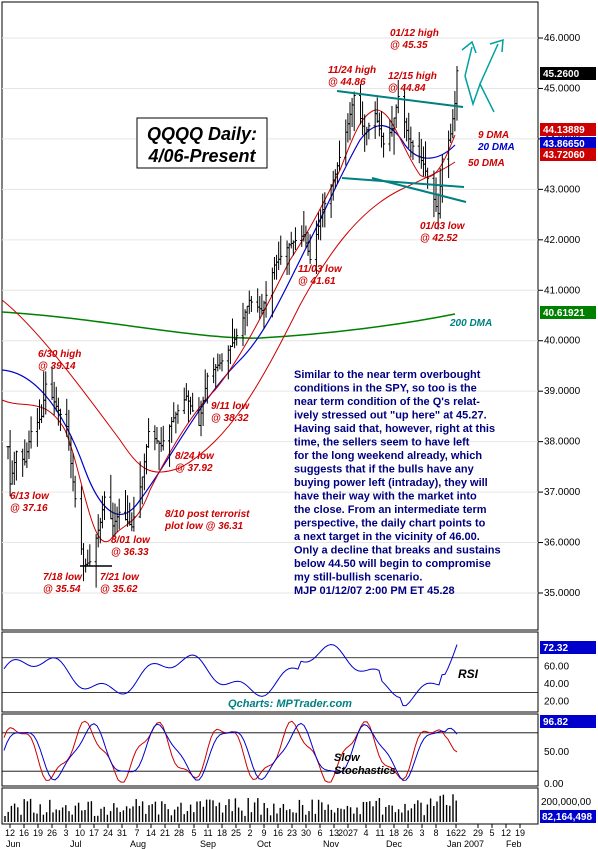  What do you see at coordinates (59, 354) in the screenshot?
I see `annotation-label: 6/30 high` at bounding box center [59, 354].